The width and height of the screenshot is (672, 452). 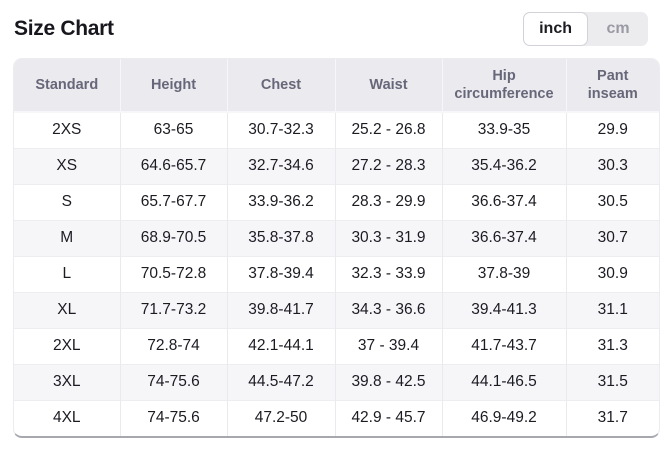 What do you see at coordinates (555, 29) in the screenshot?
I see `unit-toggle-inch: inch` at bounding box center [555, 29].